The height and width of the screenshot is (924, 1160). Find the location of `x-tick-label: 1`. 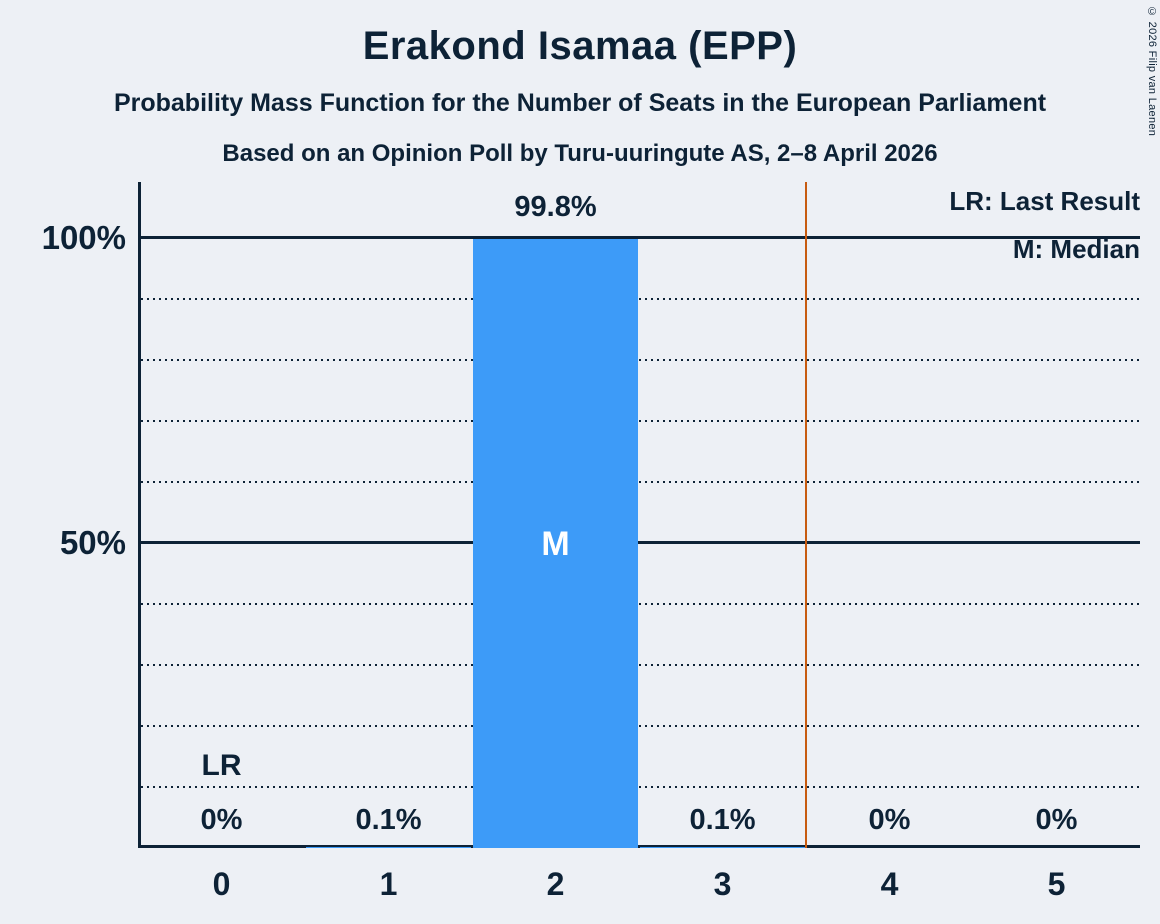

x-tick-label: 1 is located at coordinates (388, 884).